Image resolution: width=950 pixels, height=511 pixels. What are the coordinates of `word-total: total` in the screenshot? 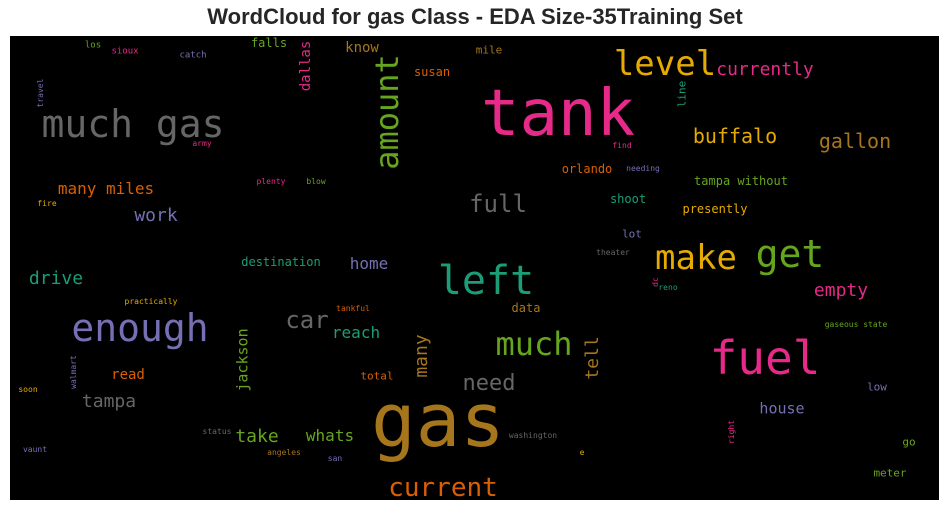 It's located at (377, 376).